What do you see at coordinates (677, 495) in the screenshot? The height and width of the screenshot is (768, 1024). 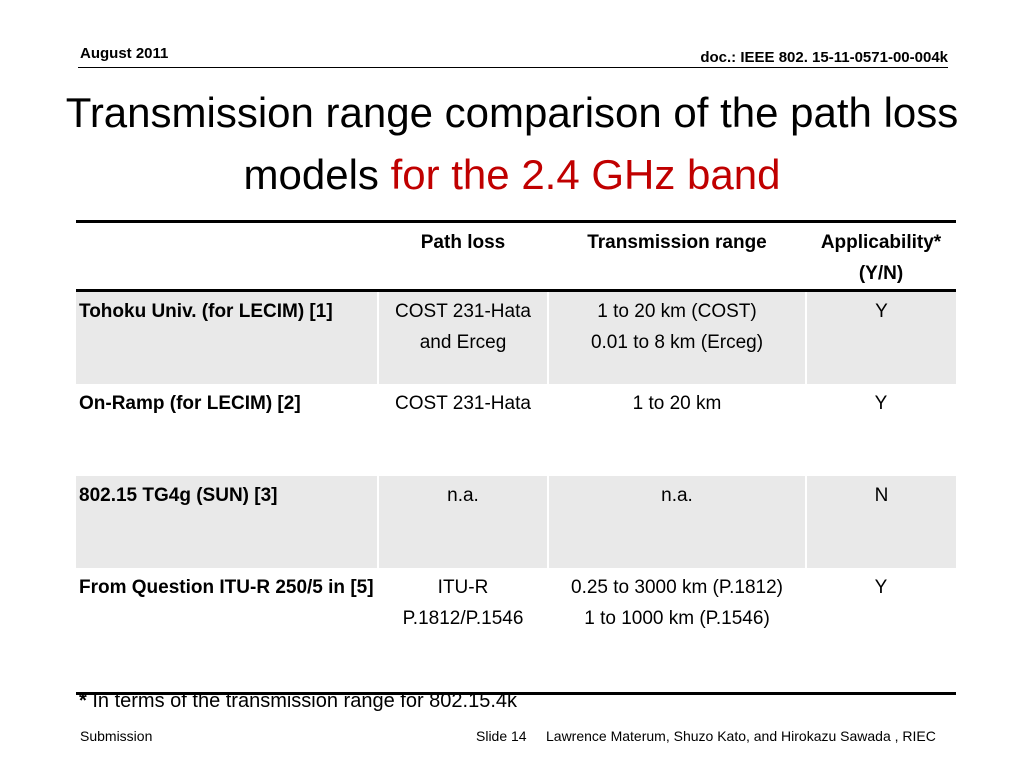 I see `range-line: n.a.` at bounding box center [677, 495].